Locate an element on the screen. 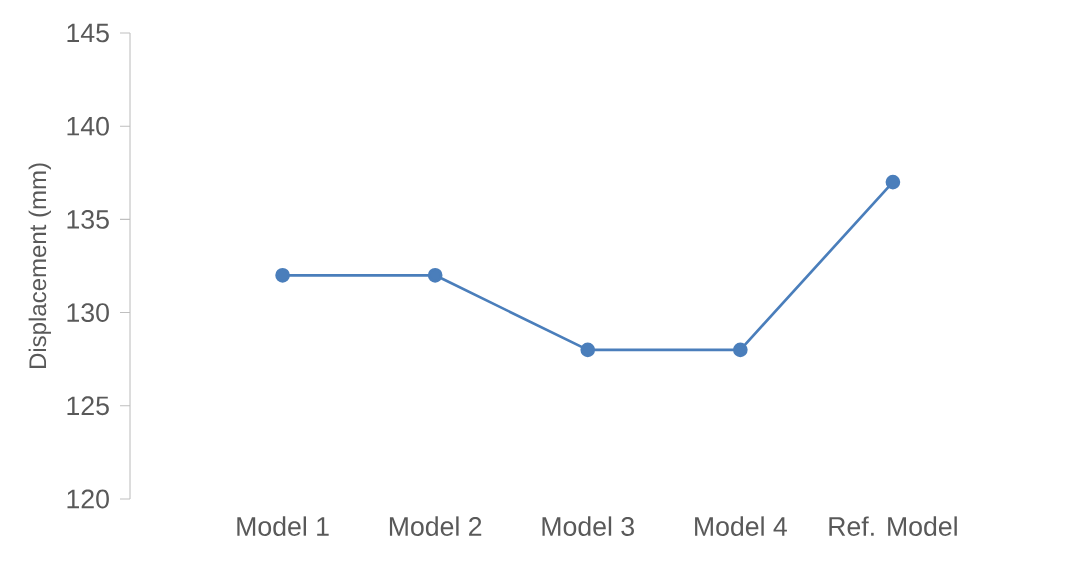 This screenshot has width=1070, height=574. y-tick-label: 130 is located at coordinates (88, 313).